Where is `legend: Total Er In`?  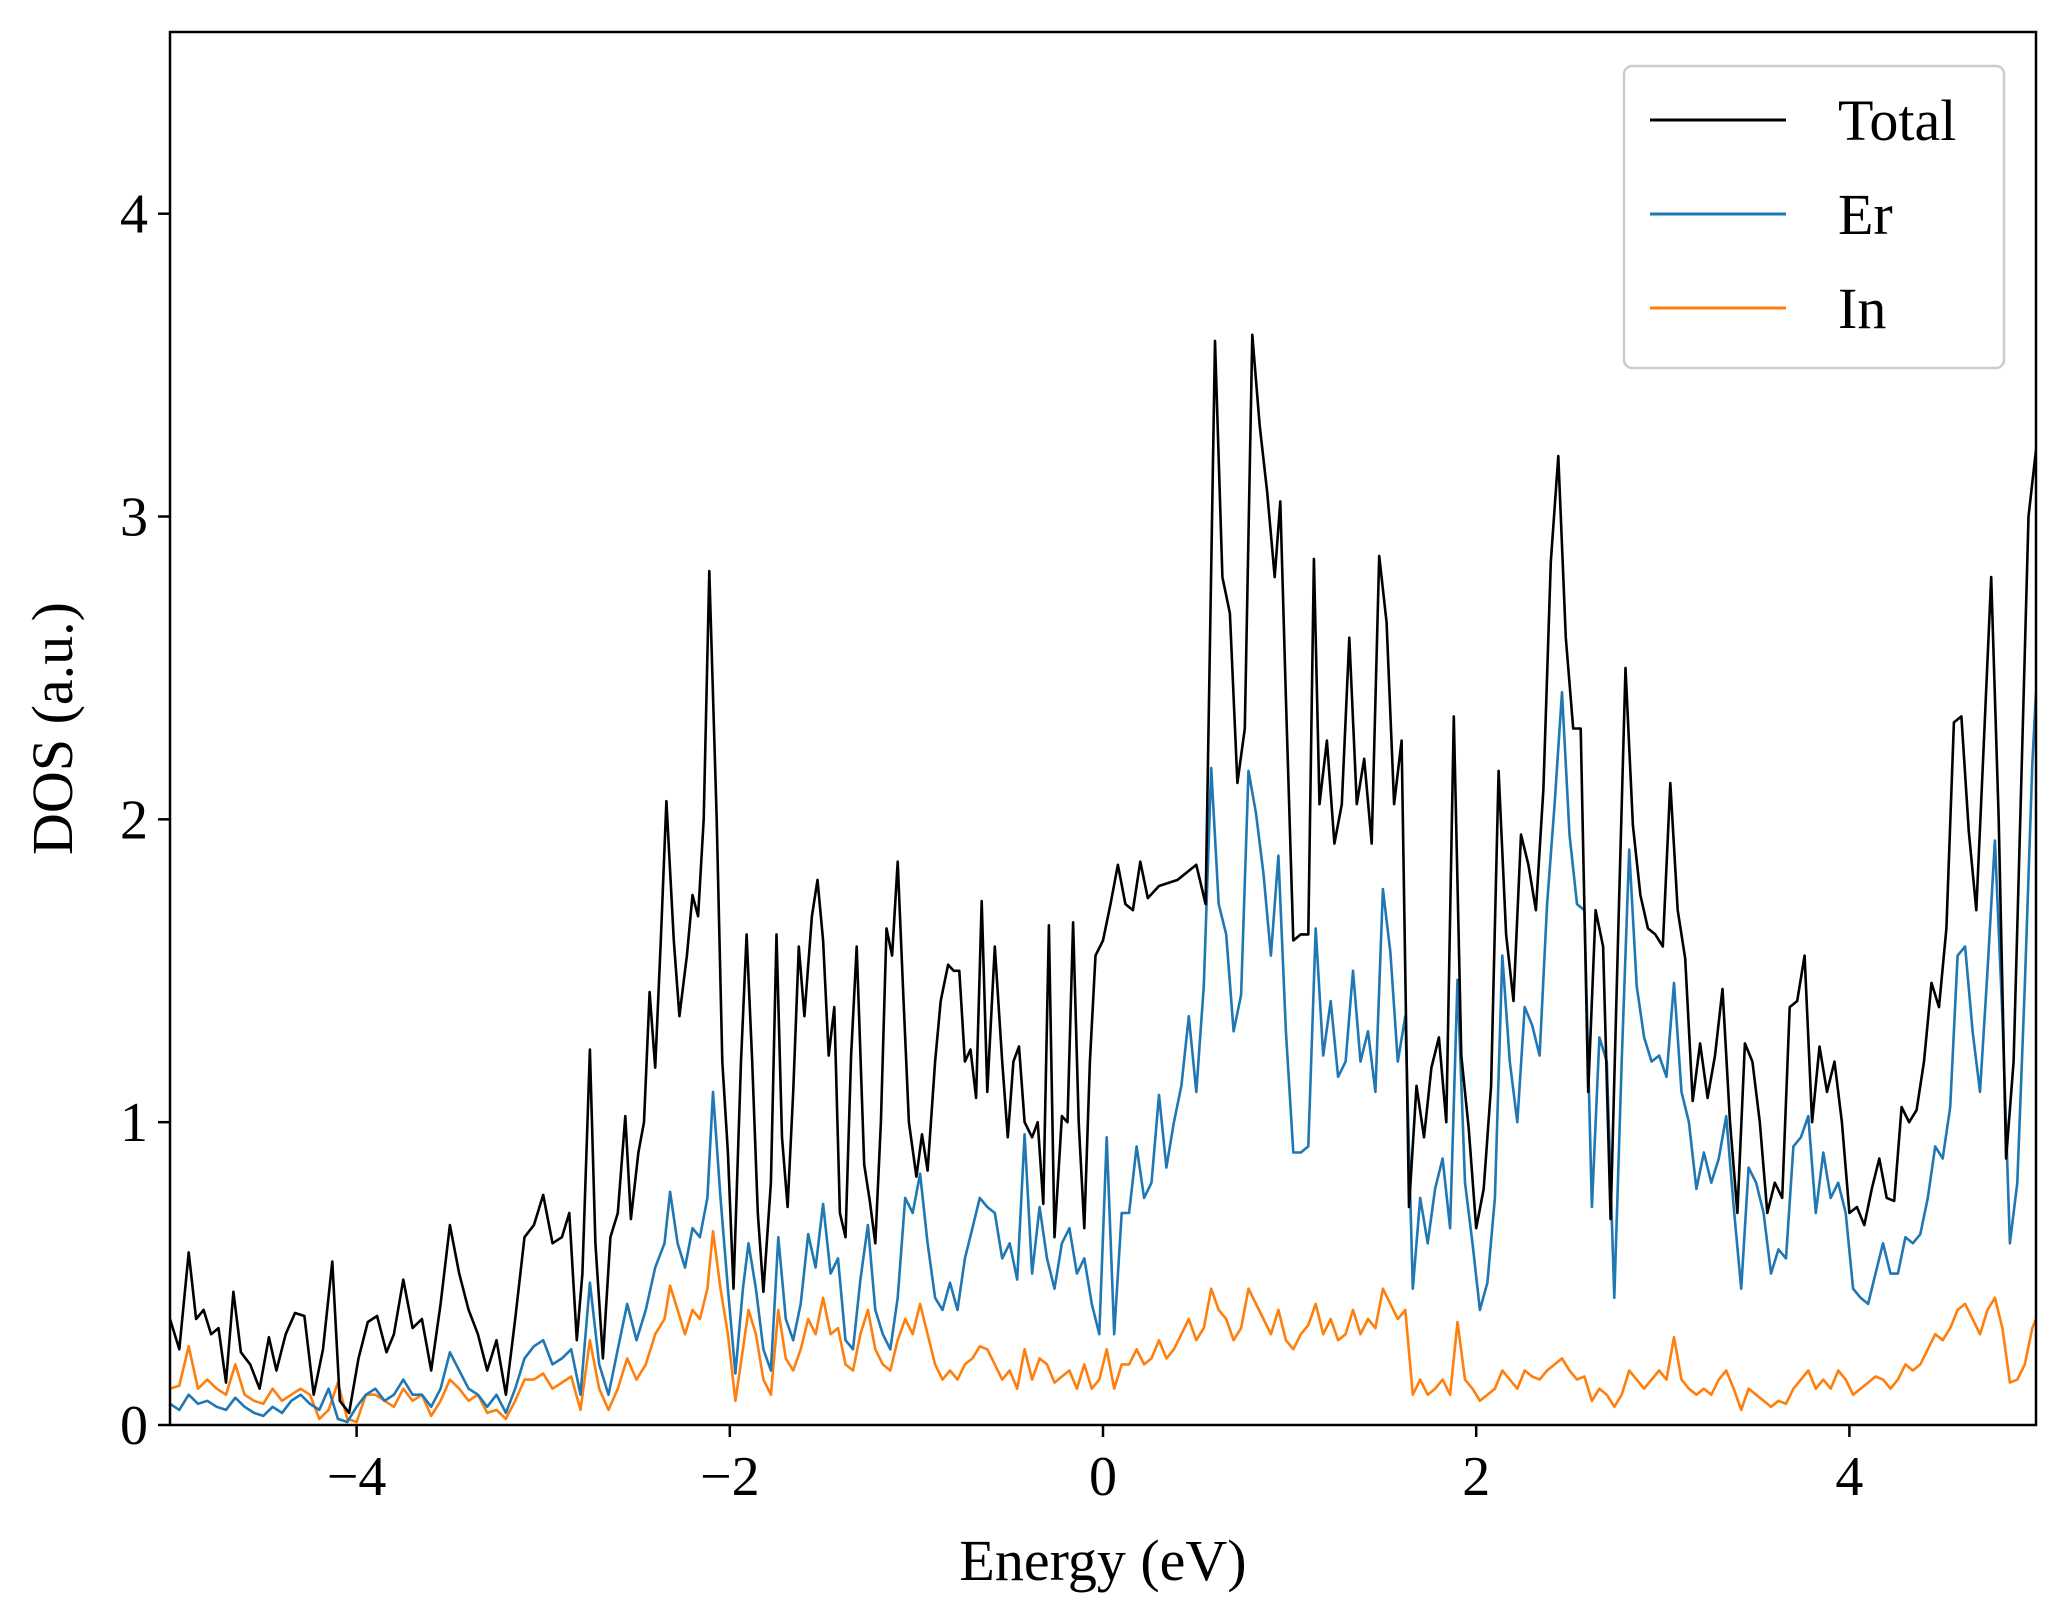
legend: Total Er In is located at coordinates (1814, 217).